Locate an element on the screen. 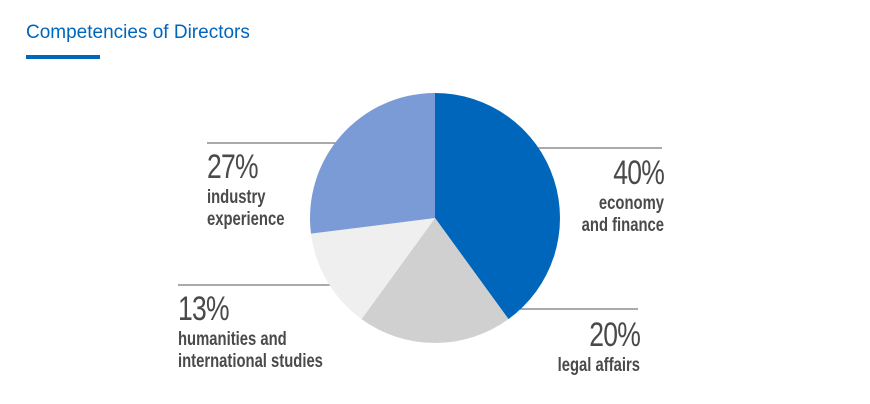 Image resolution: width=870 pixels, height=404 pixels. category-label: humanities and international studies is located at coordinates (250, 350).